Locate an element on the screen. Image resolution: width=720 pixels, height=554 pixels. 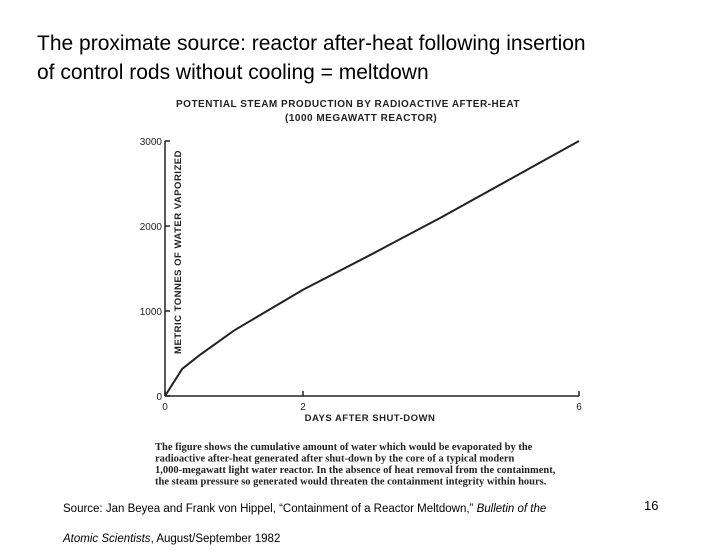
x-tick-label: 6 is located at coordinates (579, 407).